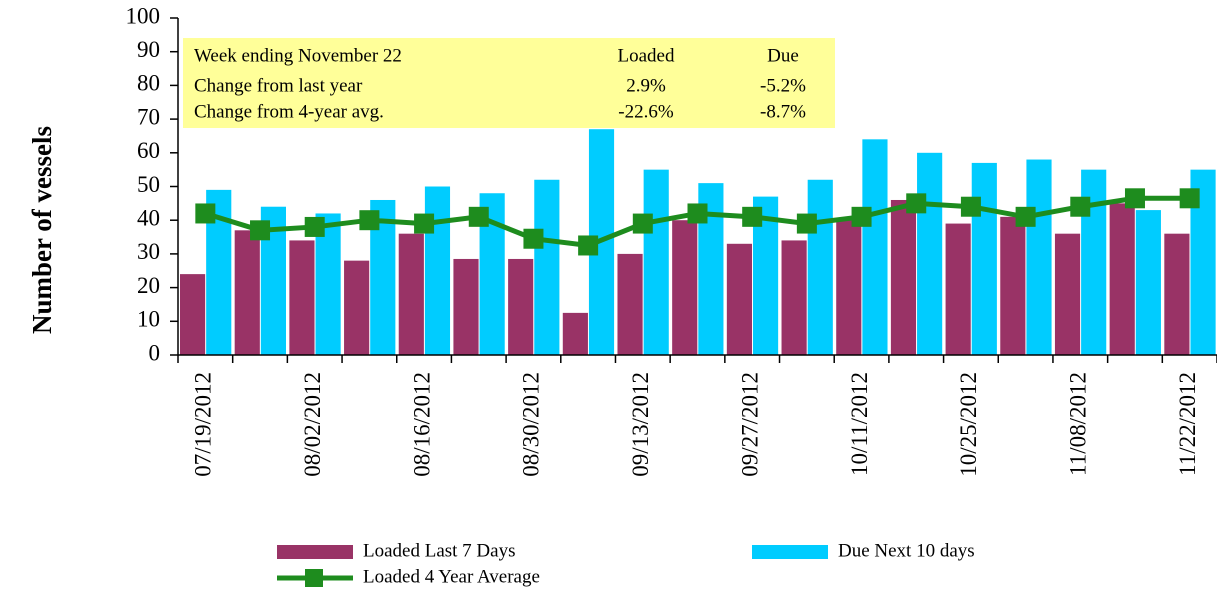  Describe the element at coordinates (646, 85) in the screenshot. I see `table-cell: 2.9%` at that location.